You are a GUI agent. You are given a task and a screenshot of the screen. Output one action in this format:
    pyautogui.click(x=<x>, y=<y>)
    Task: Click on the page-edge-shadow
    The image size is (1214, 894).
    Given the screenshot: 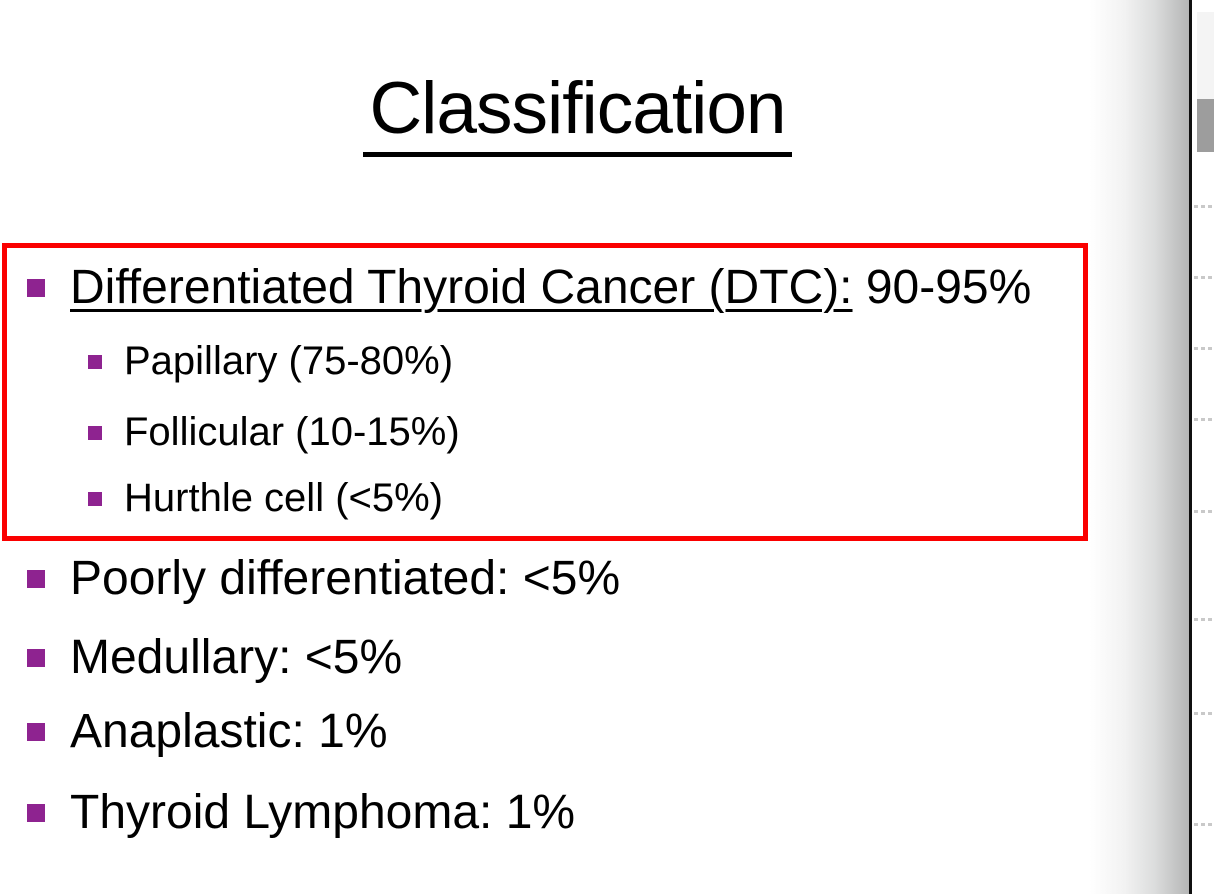 What is the action you would take?
    pyautogui.click(x=1139, y=447)
    